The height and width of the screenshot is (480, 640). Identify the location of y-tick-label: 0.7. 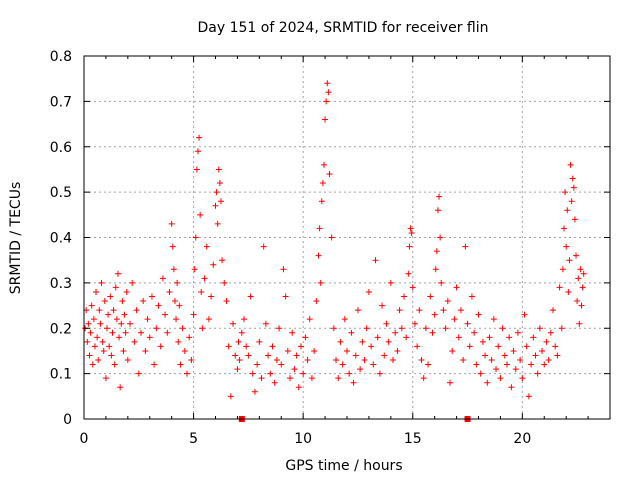
(61, 102).